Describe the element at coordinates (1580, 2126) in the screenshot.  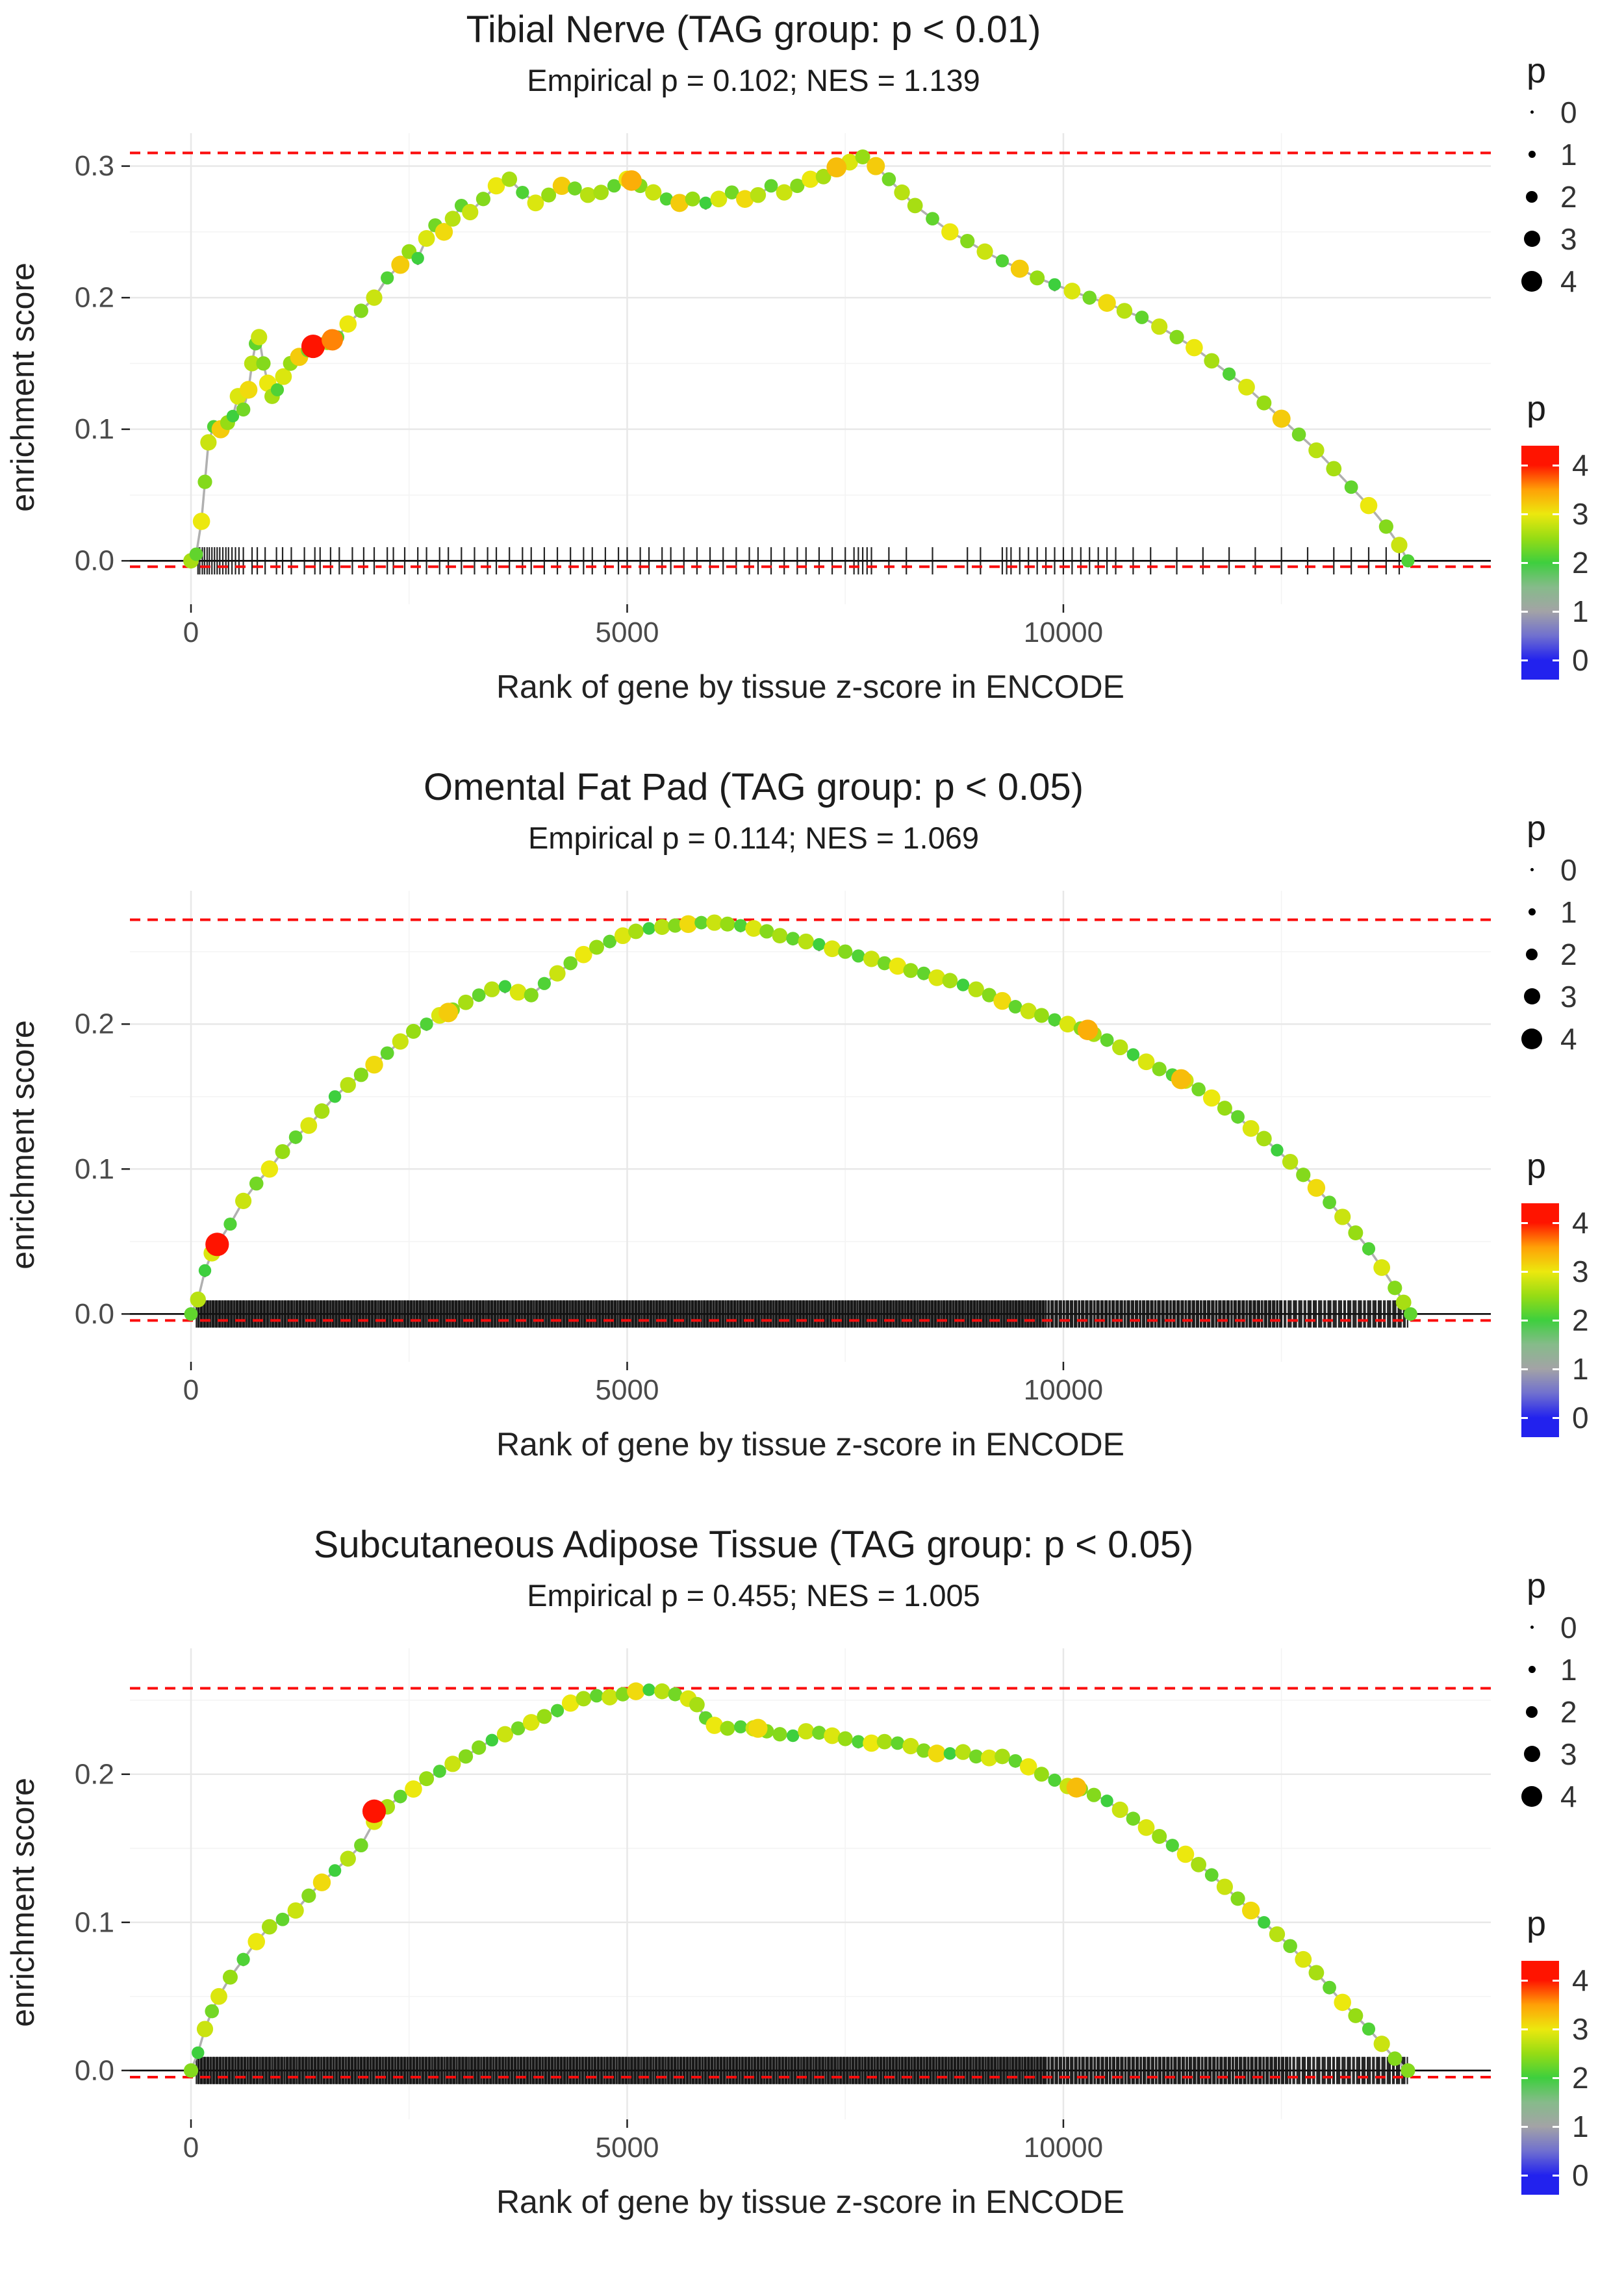
I see `colorbar-label: 1` at that location.